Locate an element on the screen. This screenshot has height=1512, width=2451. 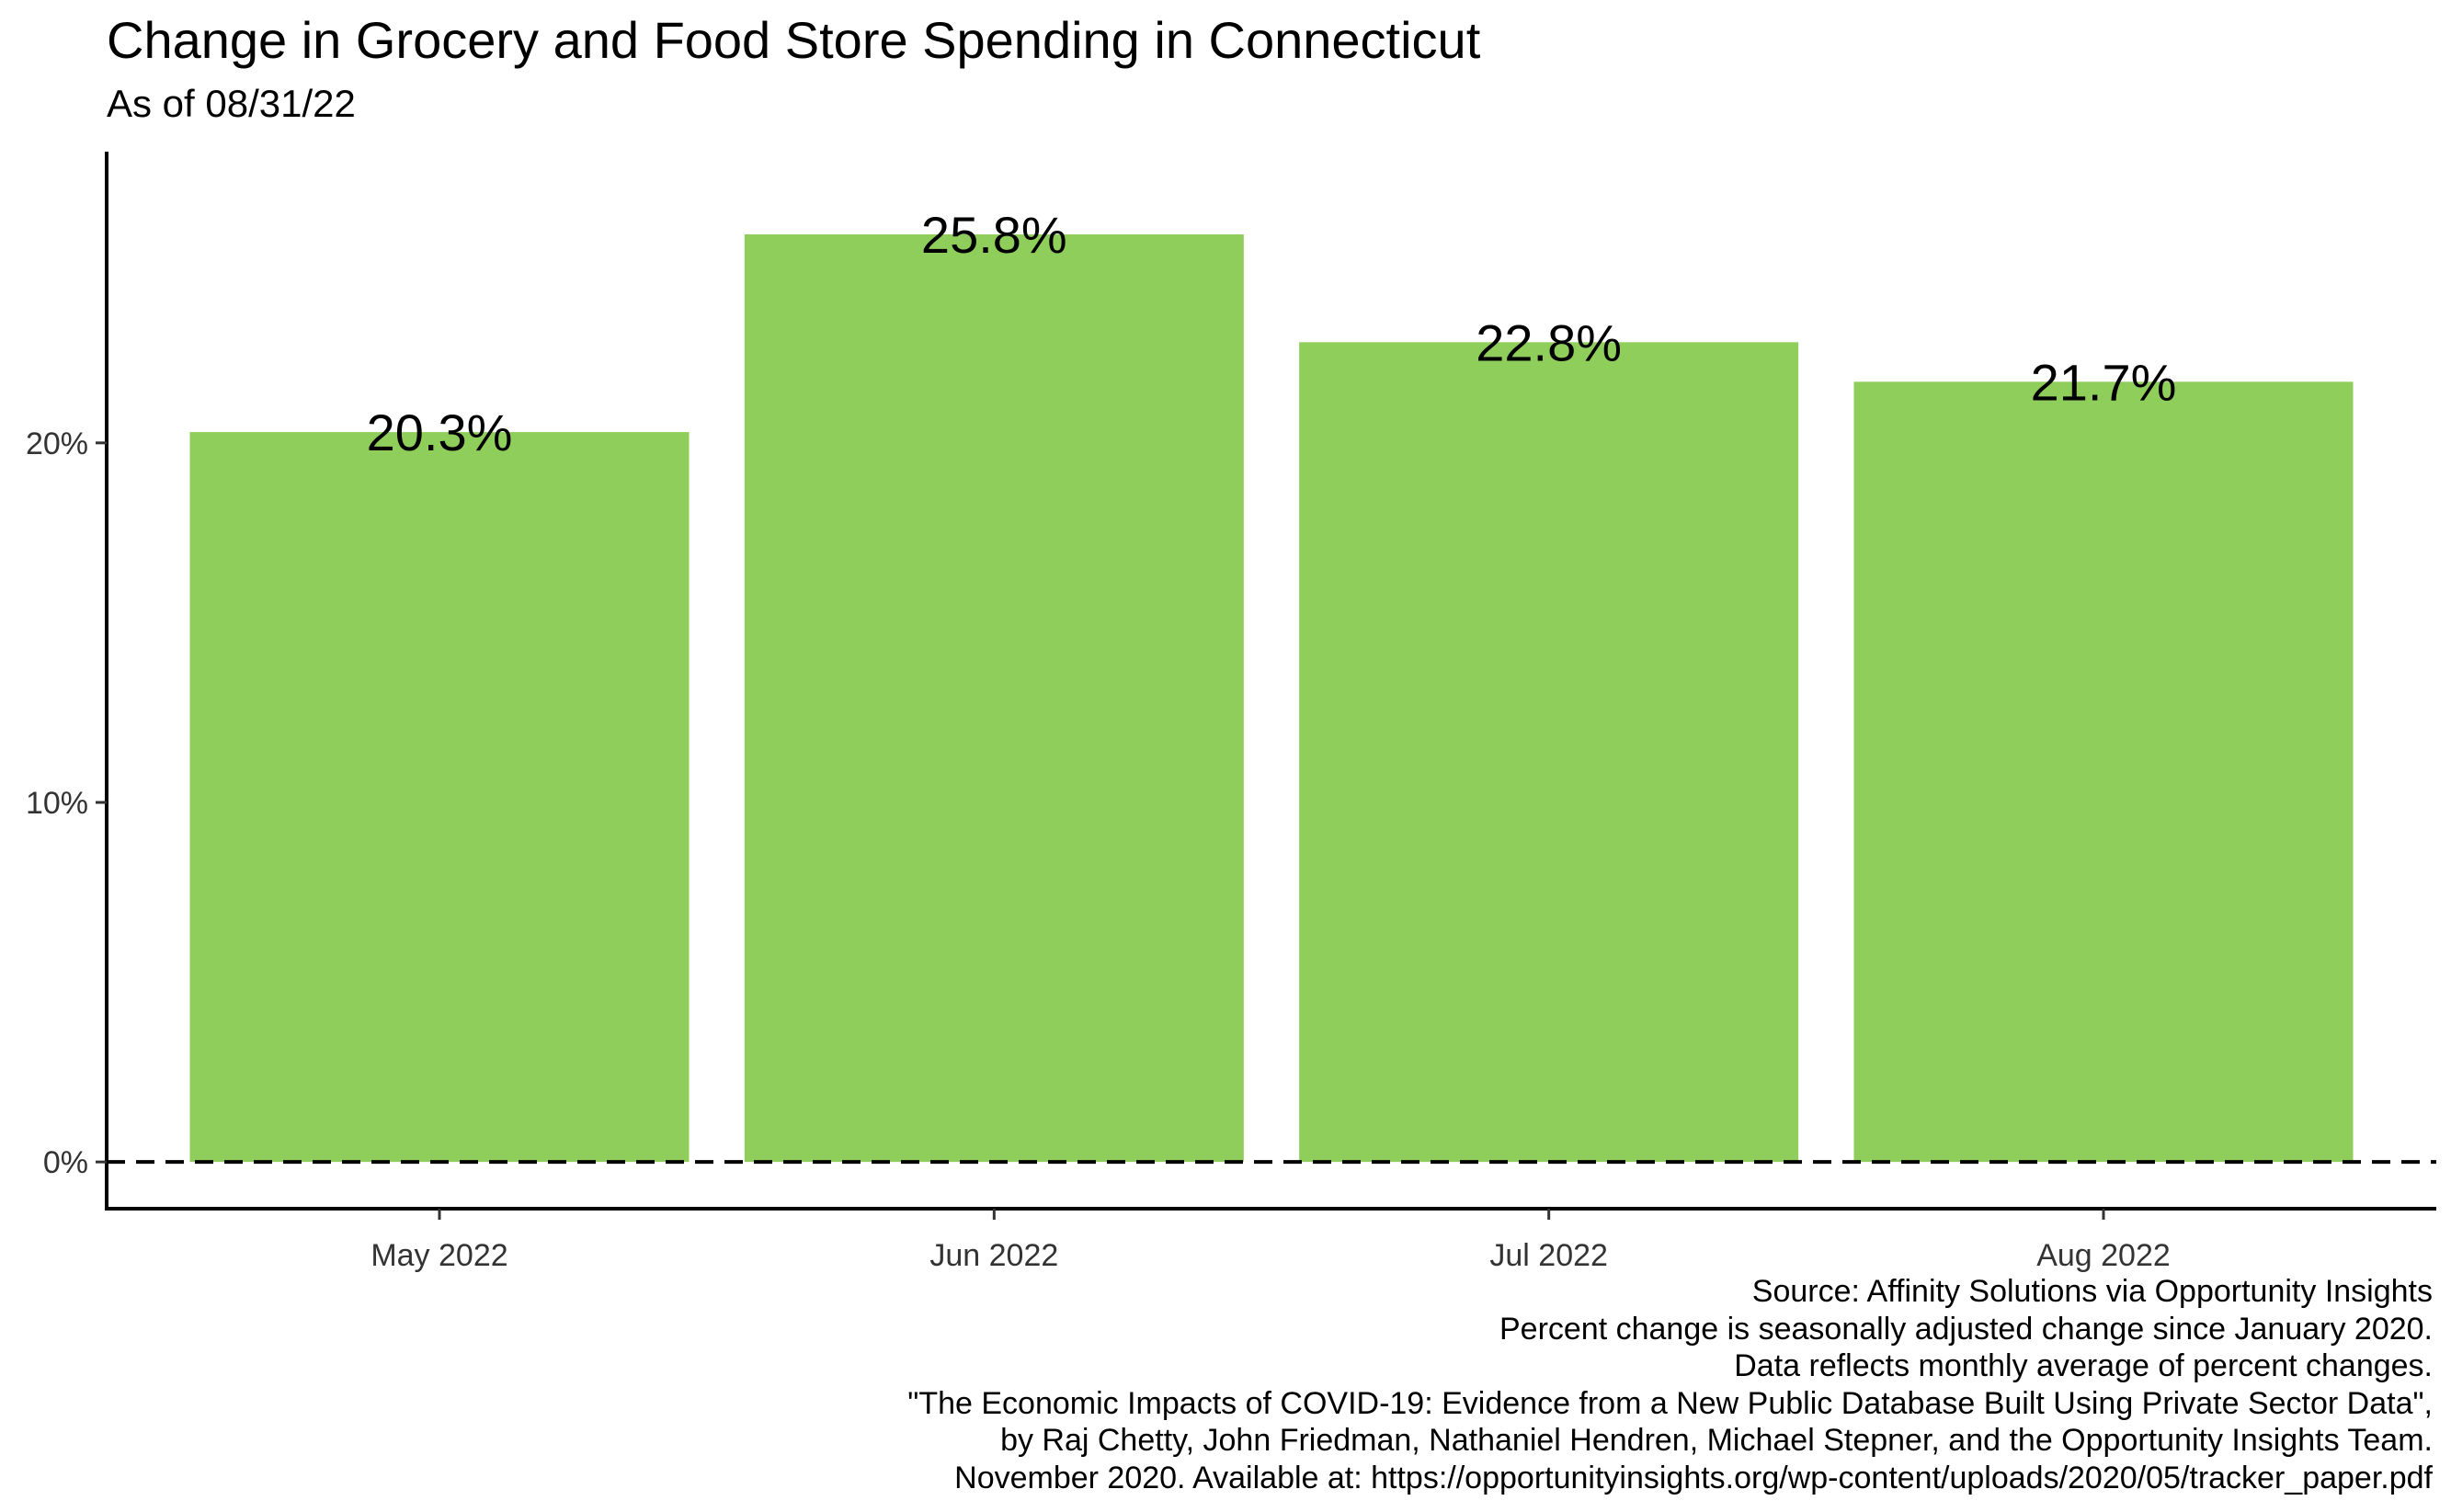
x-tick-label: Jul 2022 is located at coordinates (1548, 1255).